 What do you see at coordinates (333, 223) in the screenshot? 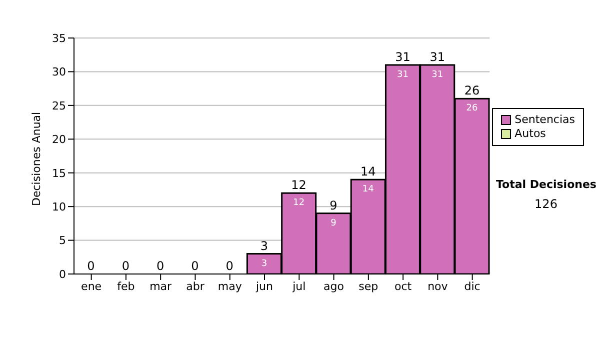
I see `data-label: 9` at bounding box center [333, 223].